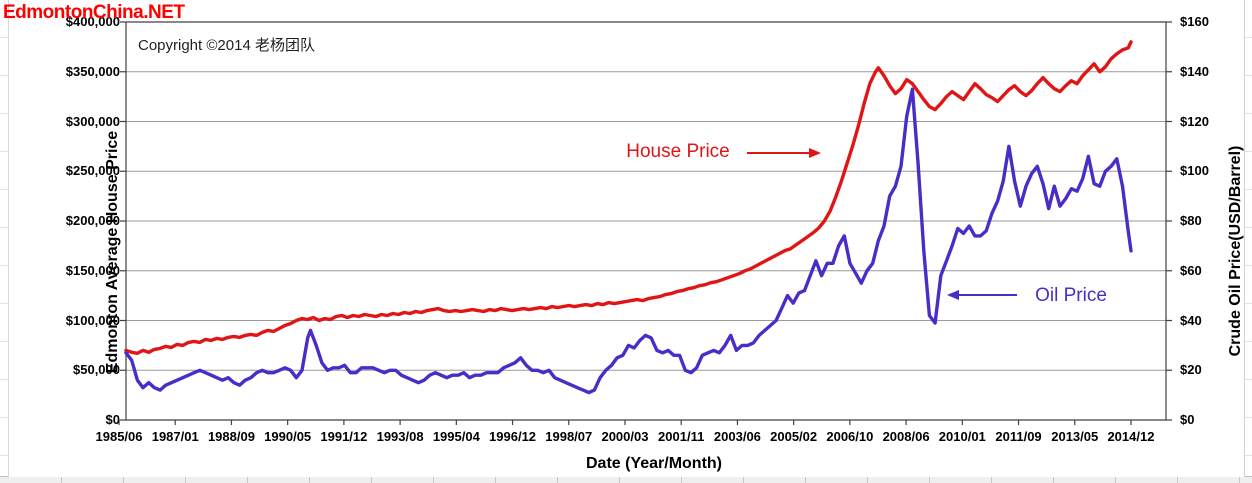  What do you see at coordinates (653, 463) in the screenshot?
I see `x-axis-title: Date (Year/Month)` at bounding box center [653, 463].